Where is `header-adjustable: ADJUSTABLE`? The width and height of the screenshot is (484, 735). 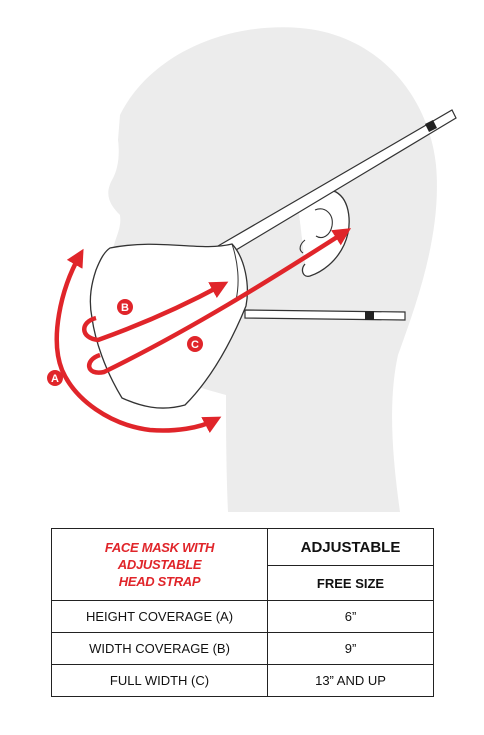 header-adjustable: ADJUSTABLE is located at coordinates (350, 547).